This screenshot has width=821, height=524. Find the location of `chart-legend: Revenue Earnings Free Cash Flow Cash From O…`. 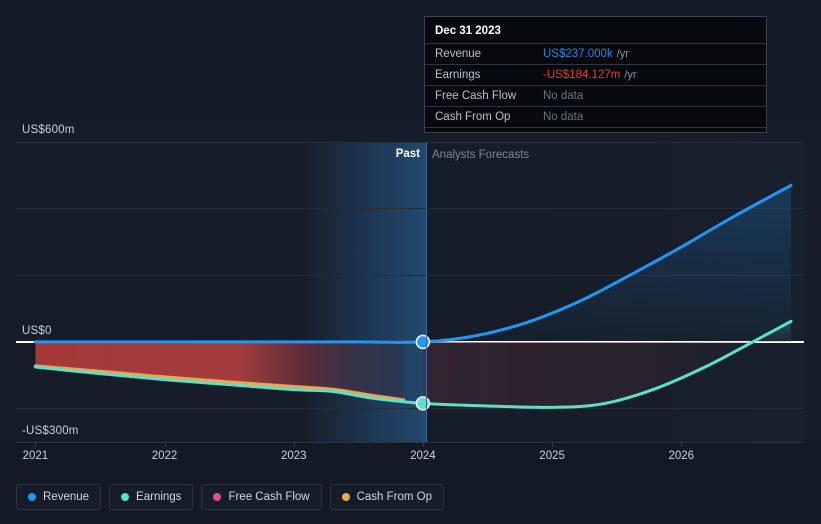

chart-legend: Revenue Earnings Free Cash Flow Cash From O… is located at coordinates (230, 497).